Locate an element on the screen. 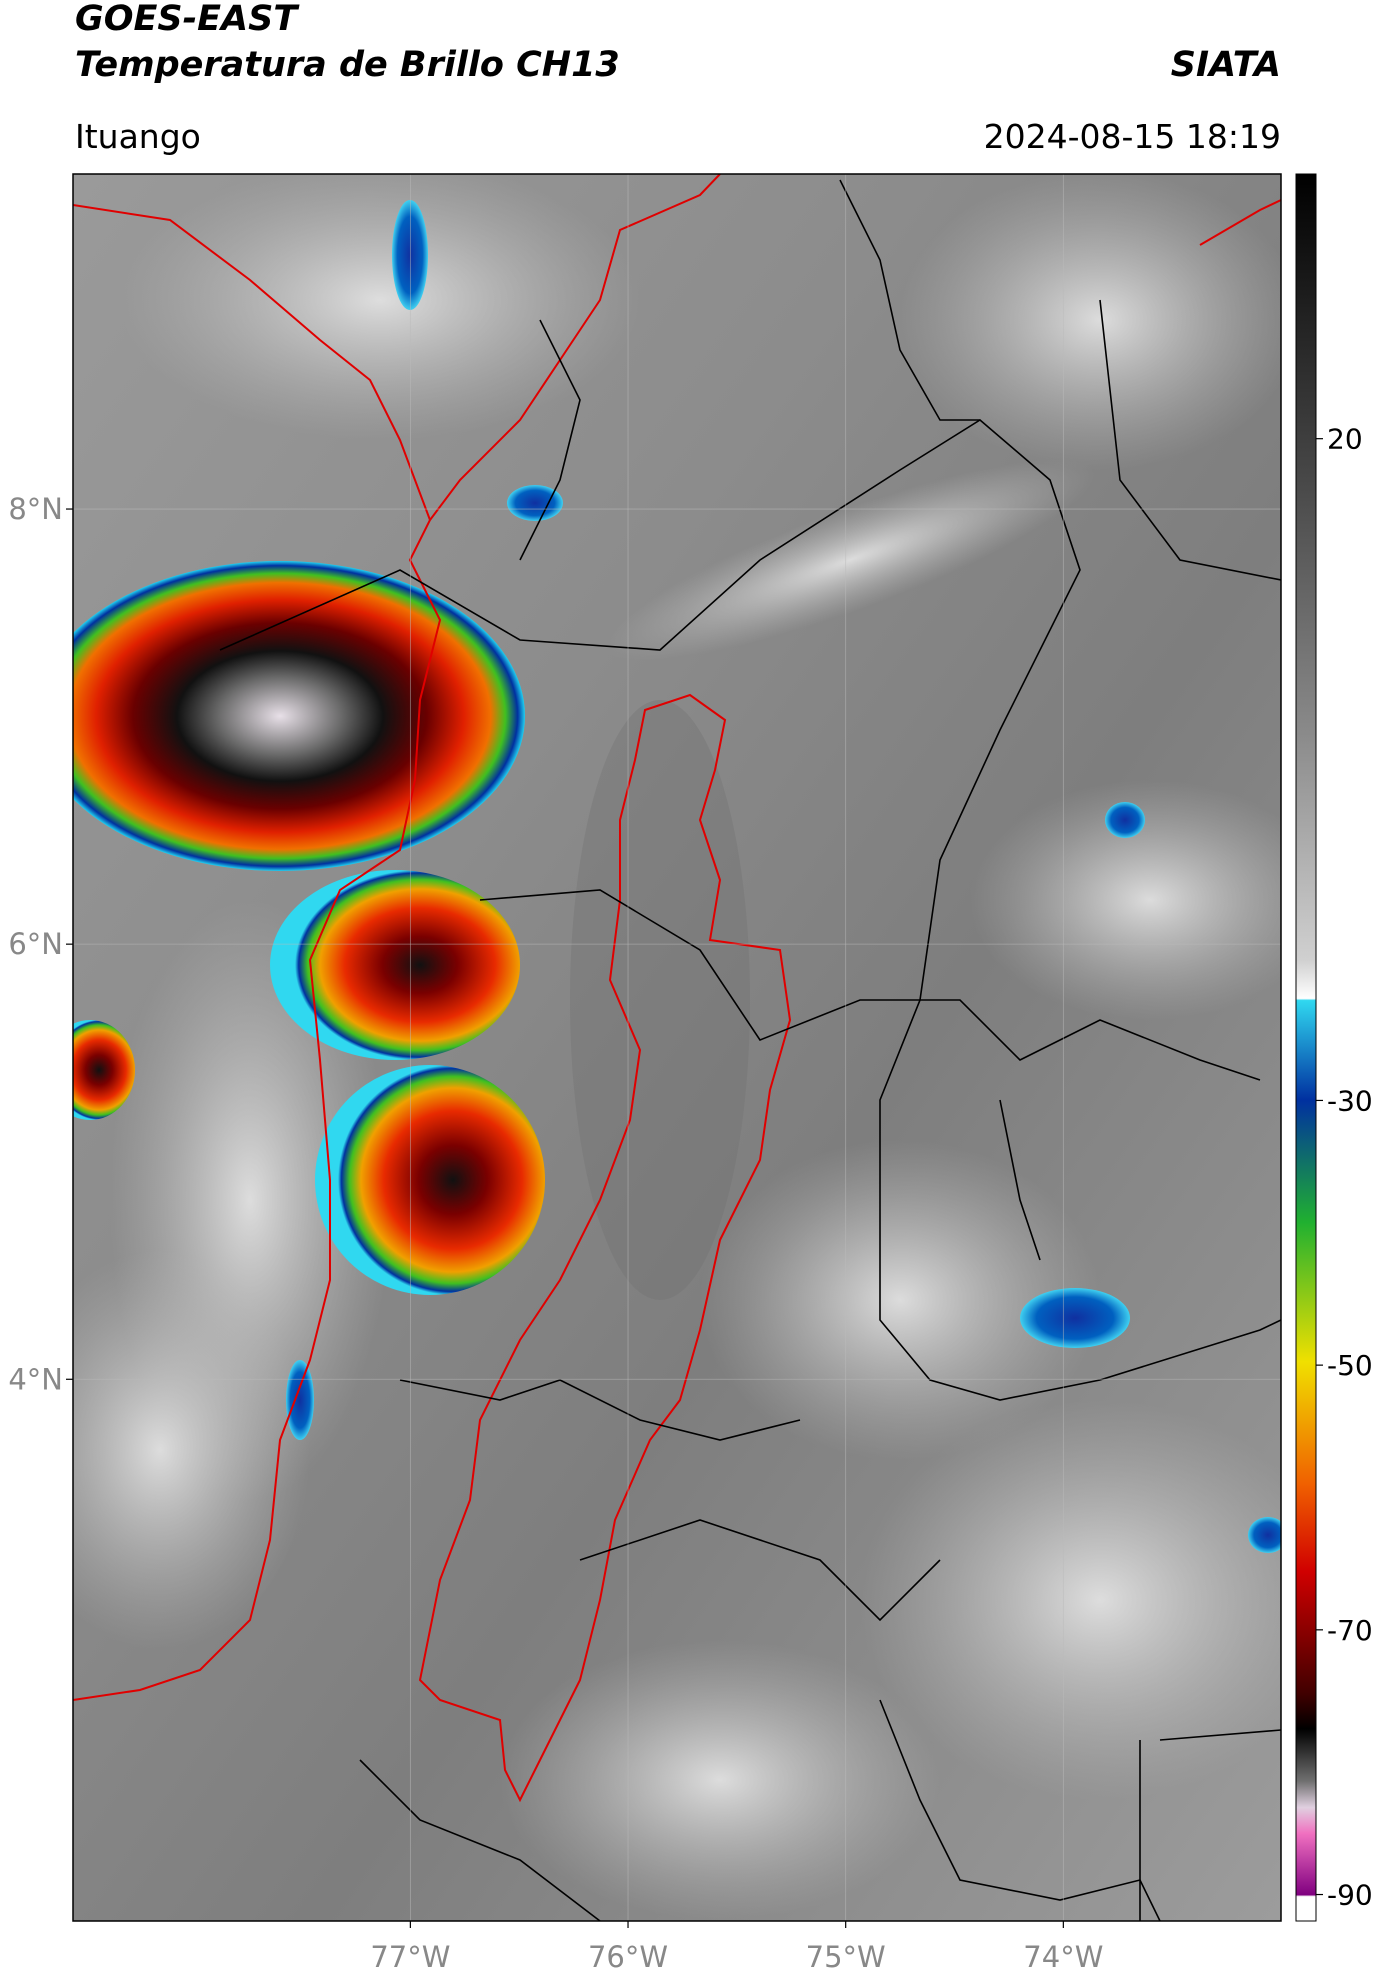 Image resolution: width=1384 pixels, height=1985 pixels. colorbar-tick-label: 20 is located at coordinates (1345, 439).